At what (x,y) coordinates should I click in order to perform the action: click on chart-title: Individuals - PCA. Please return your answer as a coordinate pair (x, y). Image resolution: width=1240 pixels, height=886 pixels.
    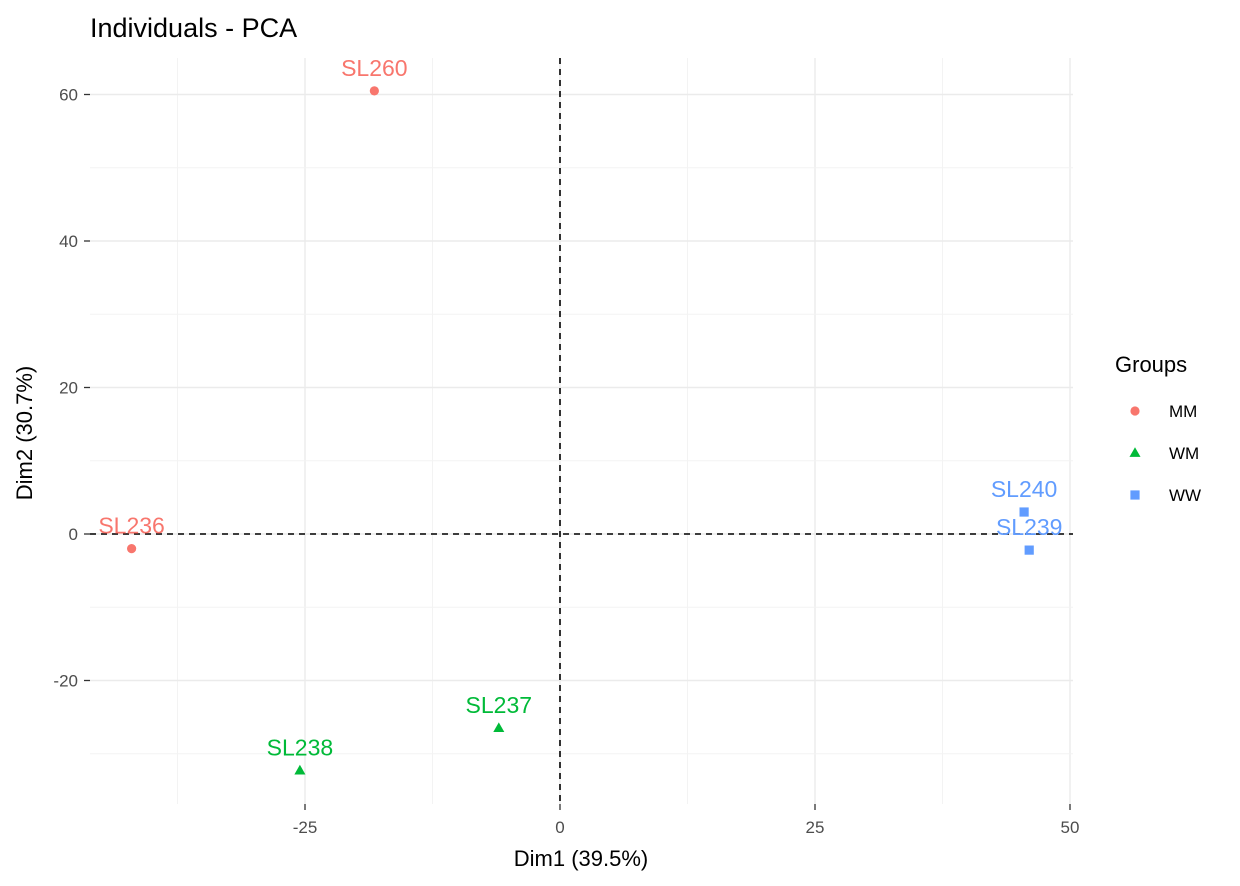
    Looking at the image, I should click on (193, 28).